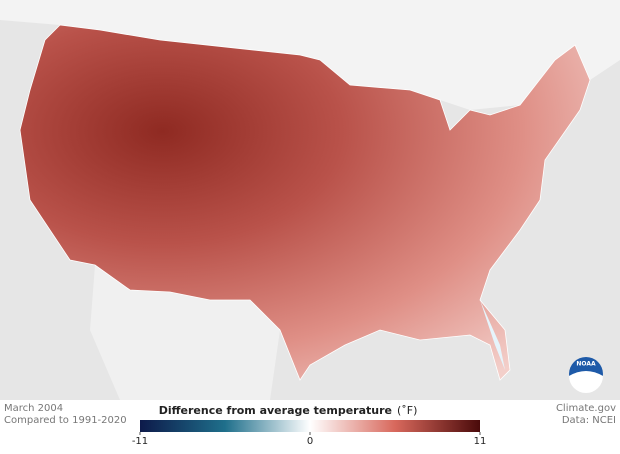 Image resolution: width=620 pixels, height=454 pixels. What do you see at coordinates (492, 335) in the screenshot?
I see `florida-cool` at bounding box center [492, 335].